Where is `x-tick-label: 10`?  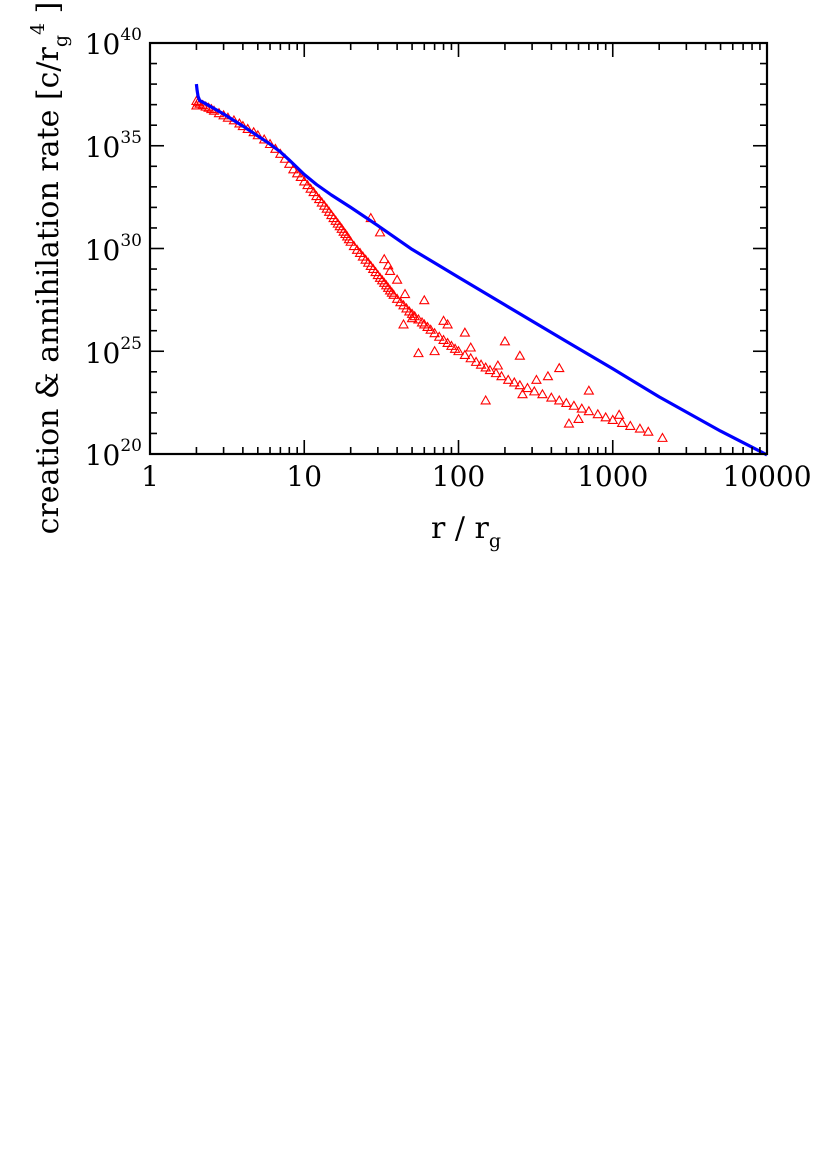
x-tick-label: 10 is located at coordinates (304, 476).